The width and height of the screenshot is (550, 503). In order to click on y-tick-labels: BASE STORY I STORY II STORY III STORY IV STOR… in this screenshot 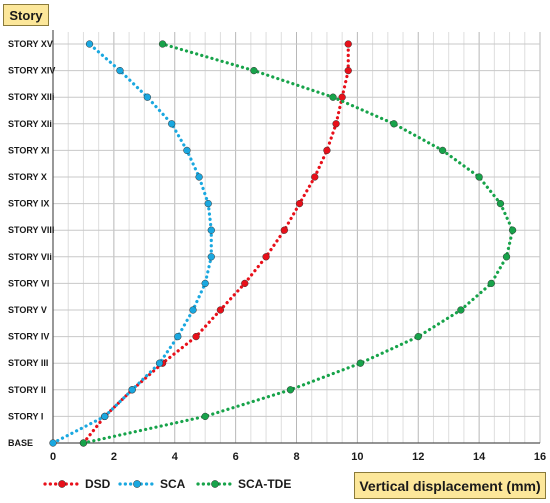, I will do `click(31, 243)`.